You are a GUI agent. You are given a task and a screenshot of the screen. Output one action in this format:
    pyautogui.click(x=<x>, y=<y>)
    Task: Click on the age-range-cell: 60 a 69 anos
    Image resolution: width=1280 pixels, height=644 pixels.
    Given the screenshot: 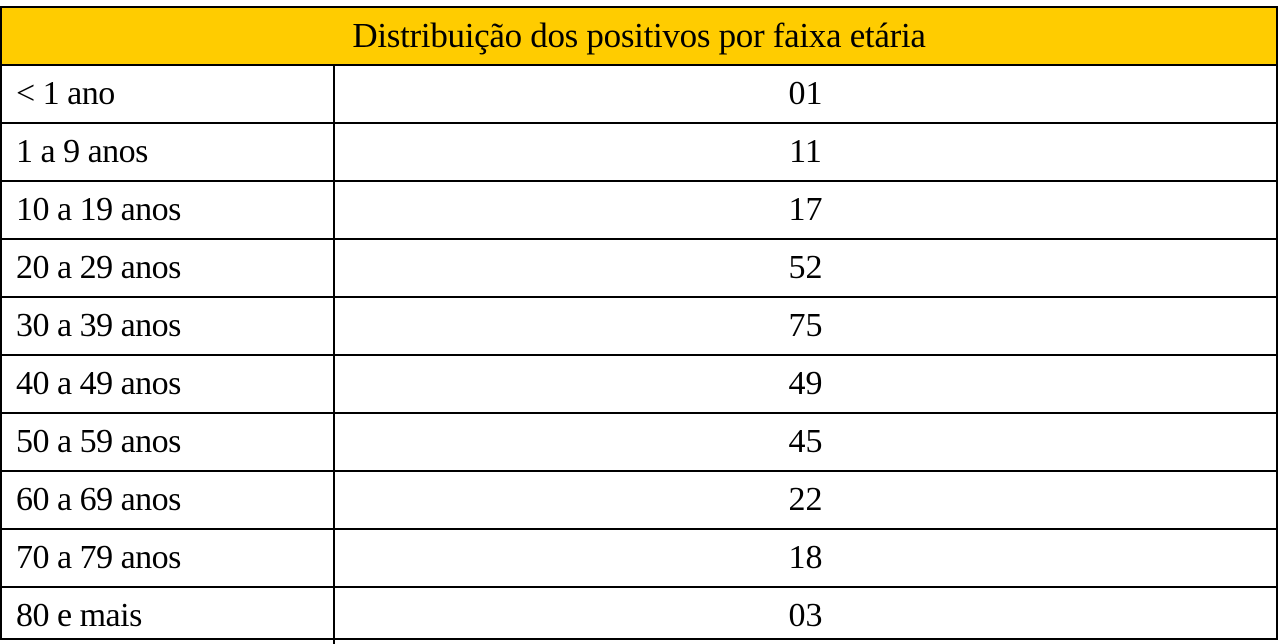 What is the action you would take?
    pyautogui.click(x=168, y=499)
    